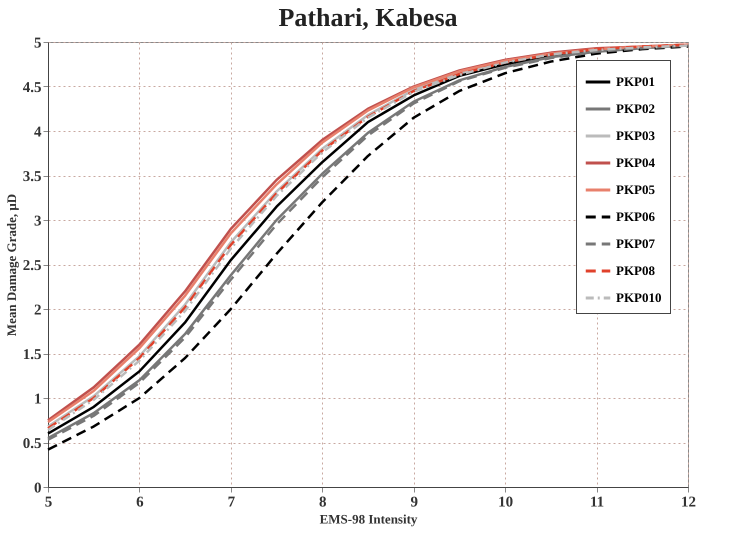  Describe the element at coordinates (636, 135) in the screenshot. I see `legend-label: PKP03` at that location.